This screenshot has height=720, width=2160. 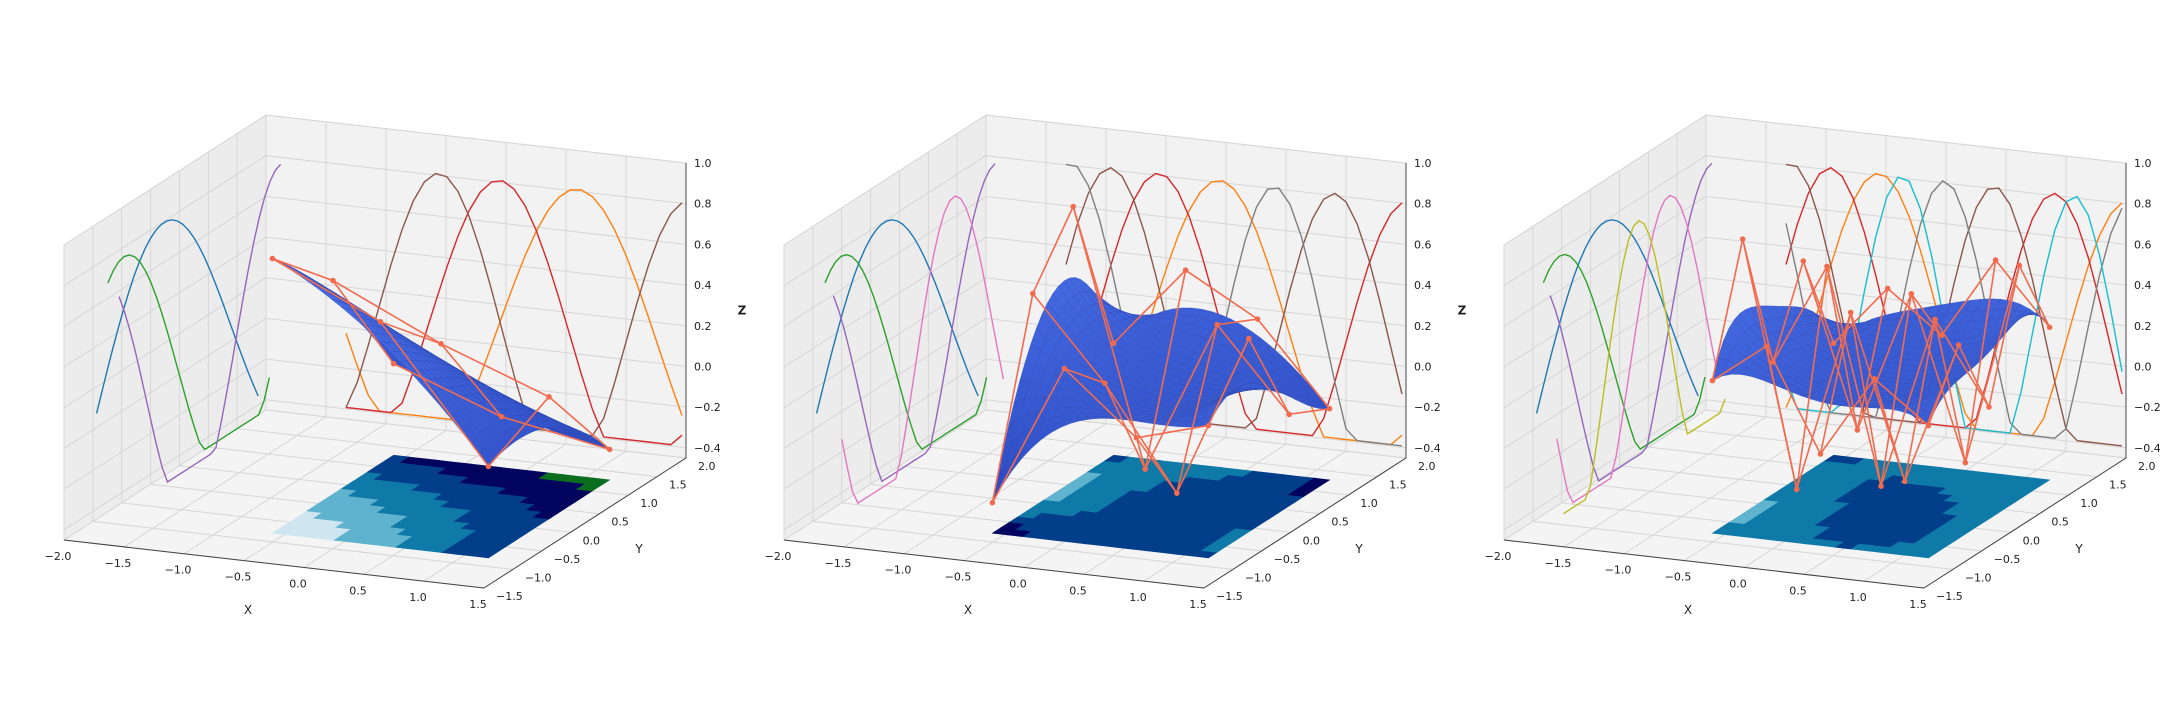 I want to click on x-tick-label: 1.0, so click(x=1138, y=597).